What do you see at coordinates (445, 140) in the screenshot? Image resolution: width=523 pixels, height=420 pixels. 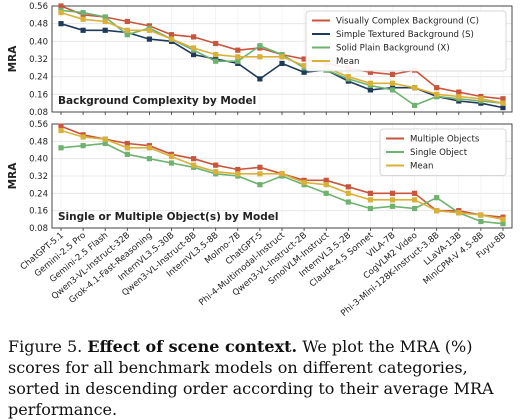 I see `legend-entry: Multiple Objects` at bounding box center [445, 140].